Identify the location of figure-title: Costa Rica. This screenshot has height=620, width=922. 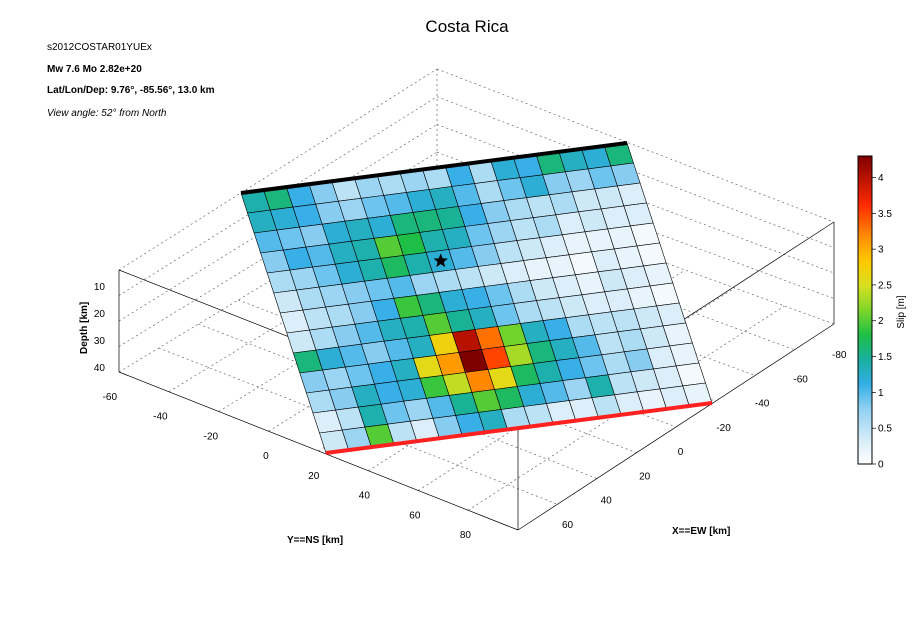
(467, 26).